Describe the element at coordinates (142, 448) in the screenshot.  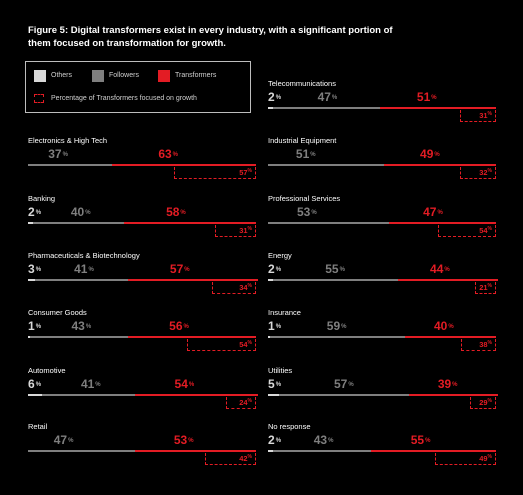
I see `industry-panel: Retail 47% 53% 42%` at that location.